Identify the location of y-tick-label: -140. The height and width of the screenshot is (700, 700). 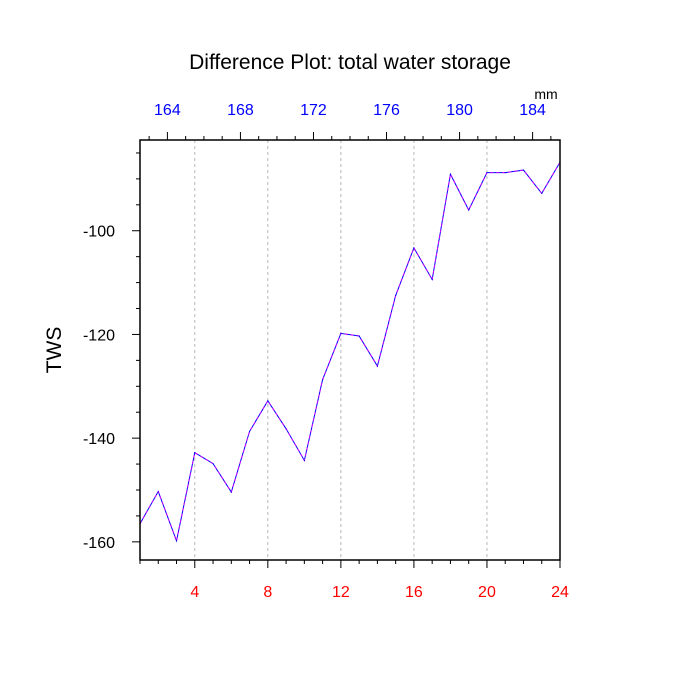
(99, 439).